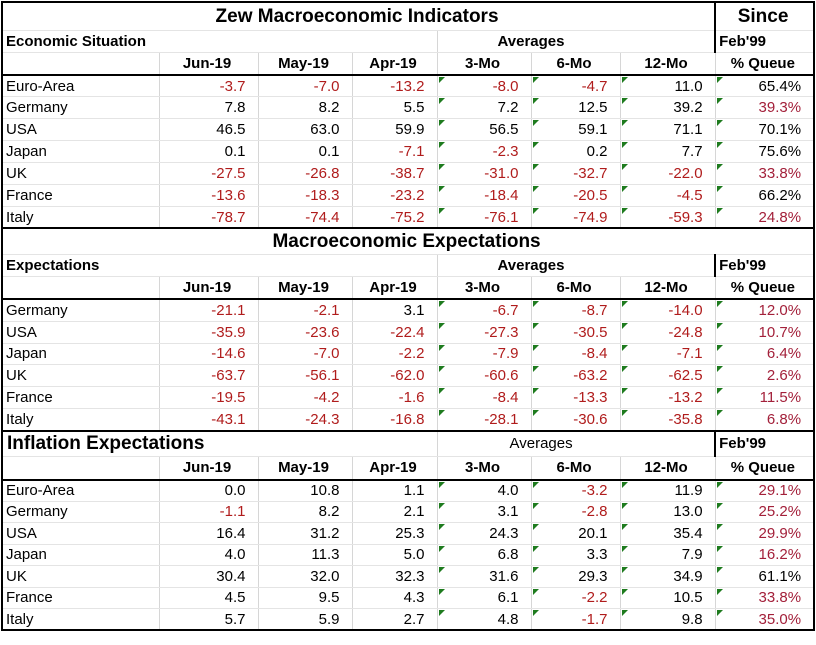  What do you see at coordinates (305, 533) in the screenshot?
I see `table-cell: 31.2` at bounding box center [305, 533].